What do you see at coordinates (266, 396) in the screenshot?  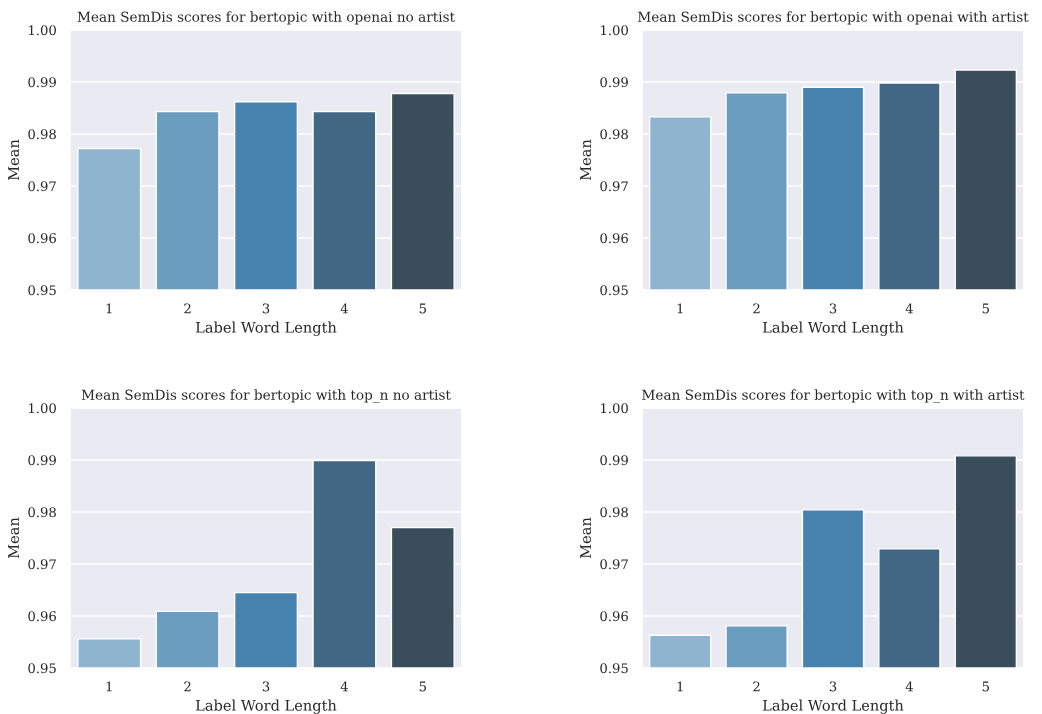 I see `chart-title: Mean SemDis scores for bertopic with top_n no artist` at bounding box center [266, 396].